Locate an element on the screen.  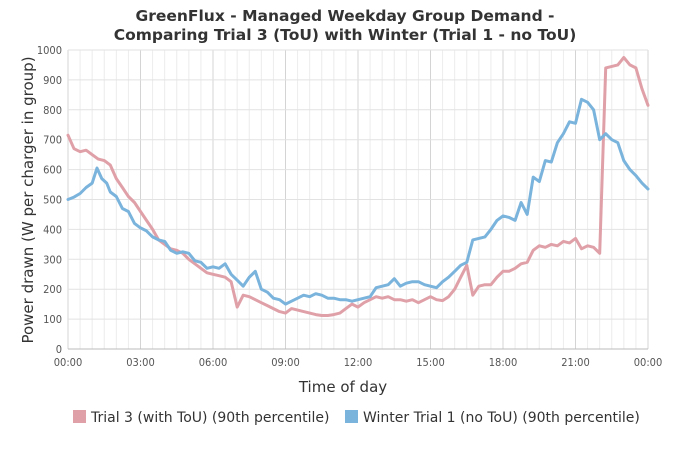
y-tick-label: 600 is located at coordinates (52, 170).